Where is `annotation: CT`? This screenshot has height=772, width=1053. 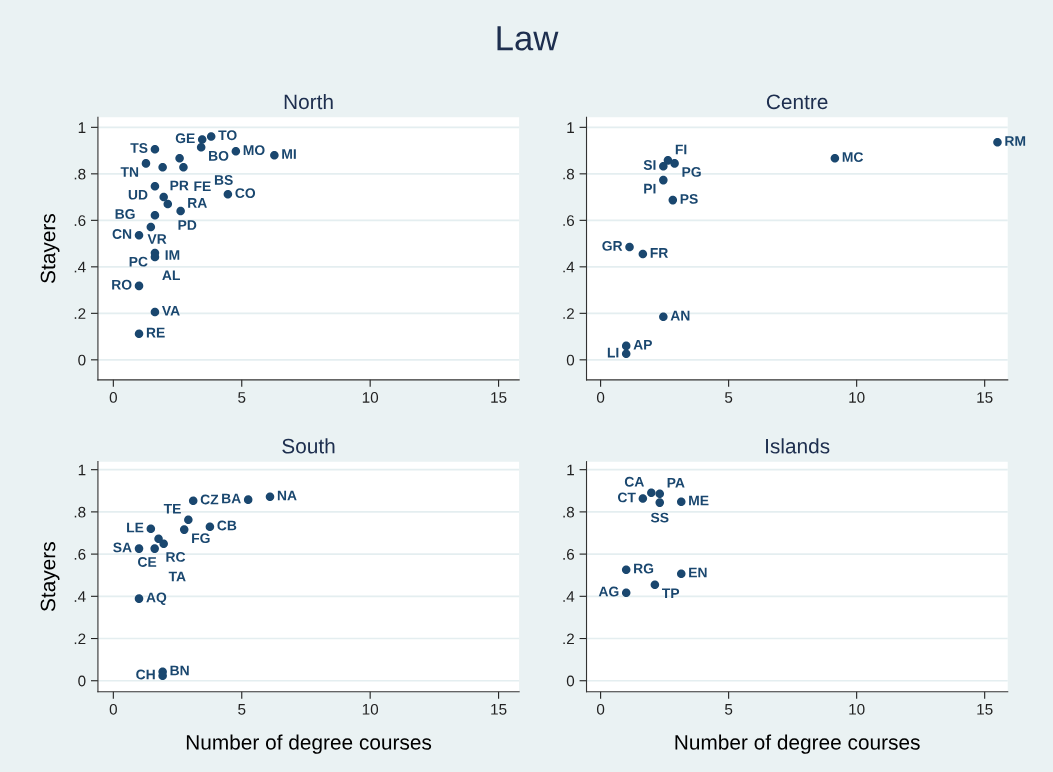
annotation: CT is located at coordinates (626, 497).